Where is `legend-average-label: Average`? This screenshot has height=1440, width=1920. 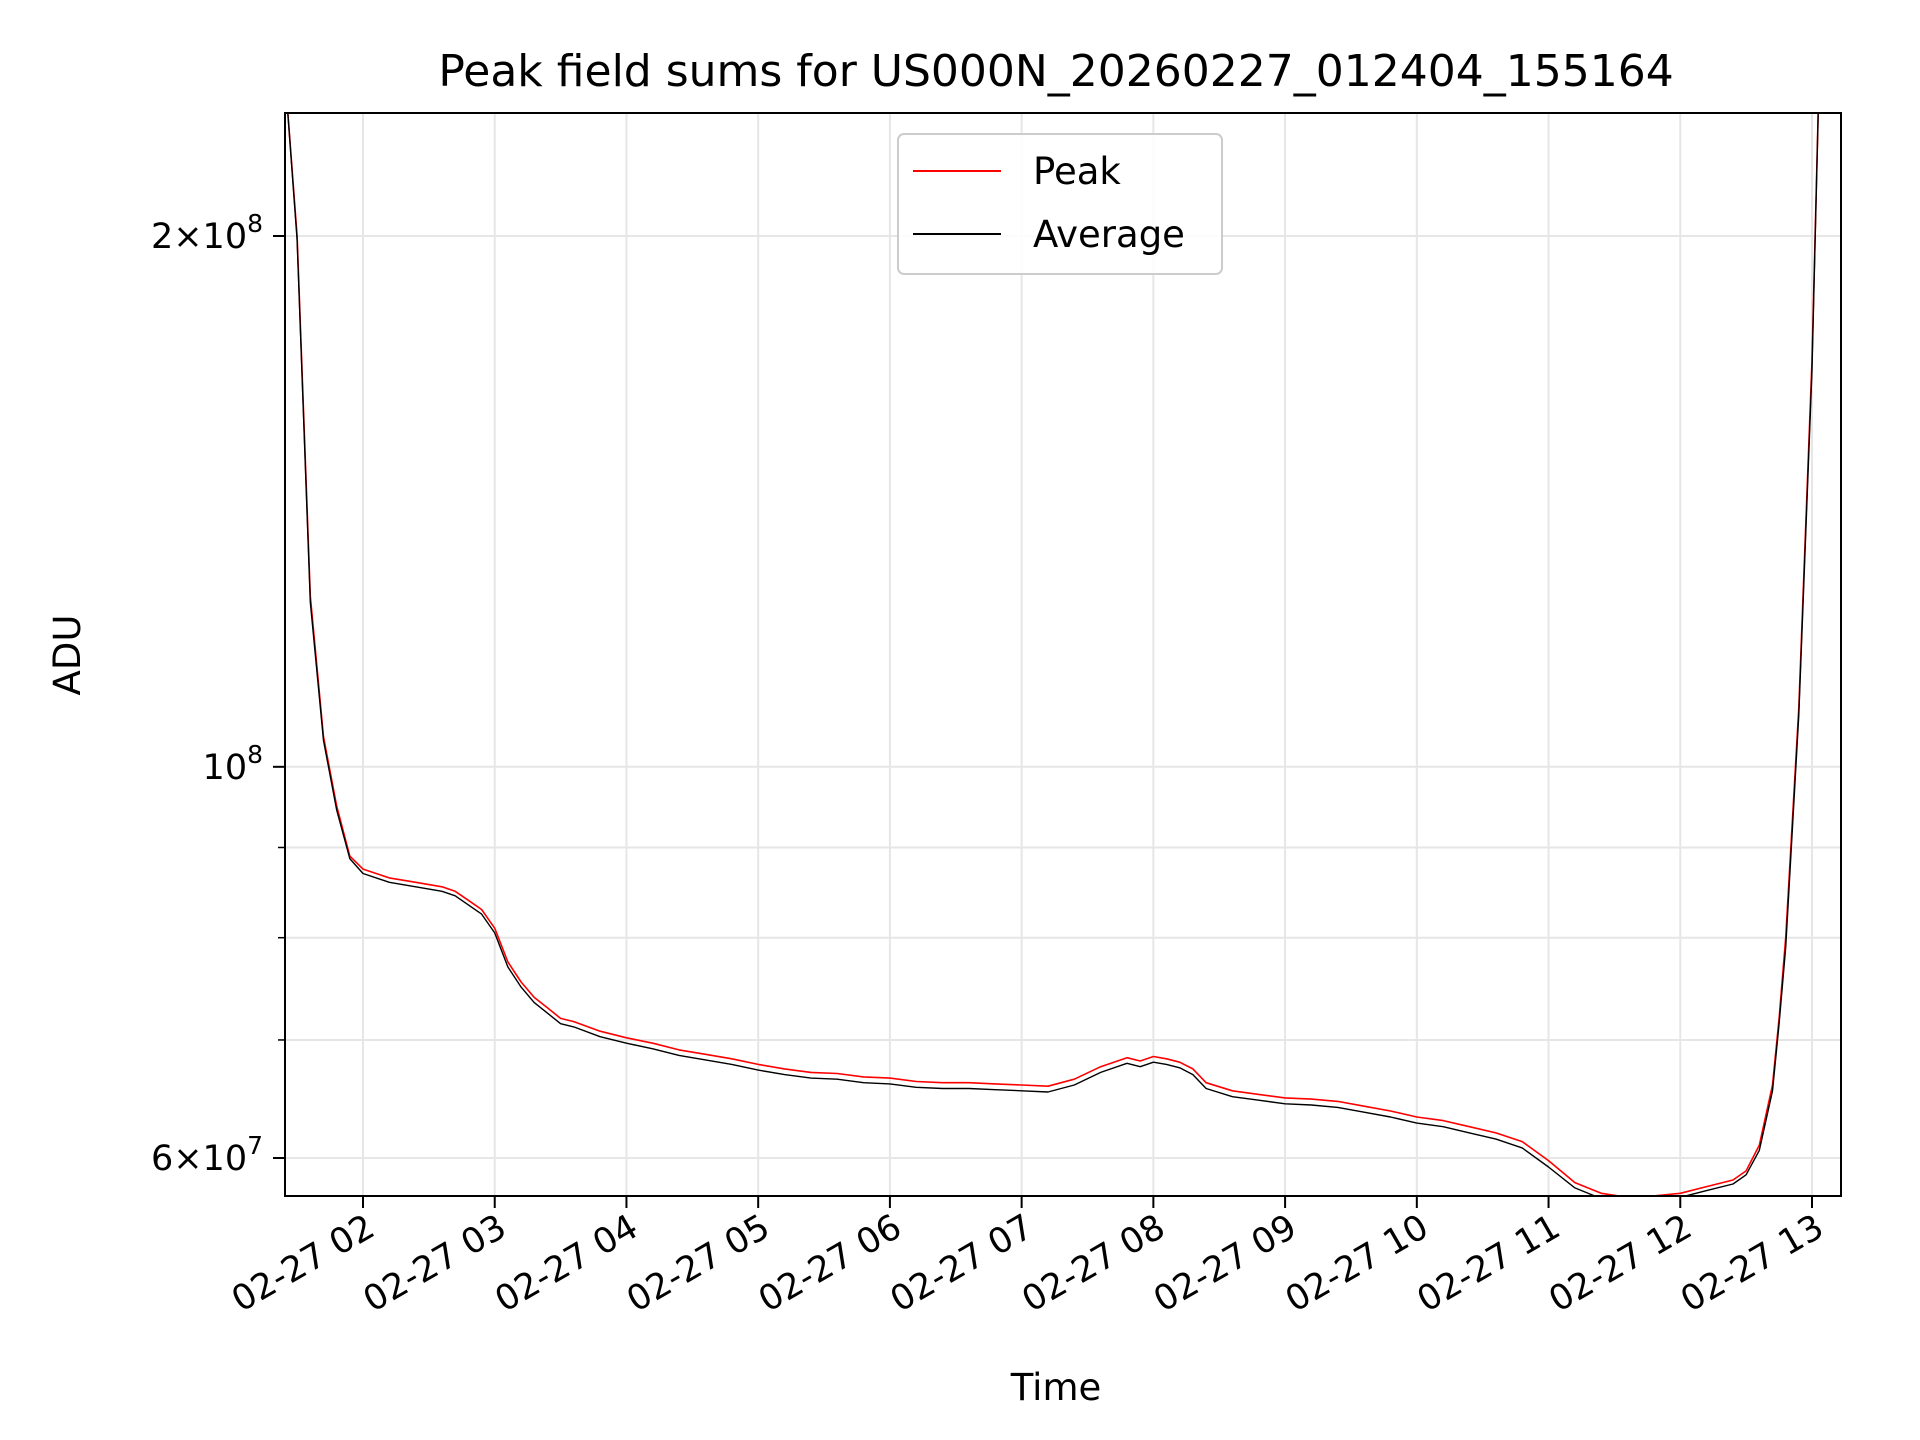
legend-average-label: Average is located at coordinates (1109, 234).